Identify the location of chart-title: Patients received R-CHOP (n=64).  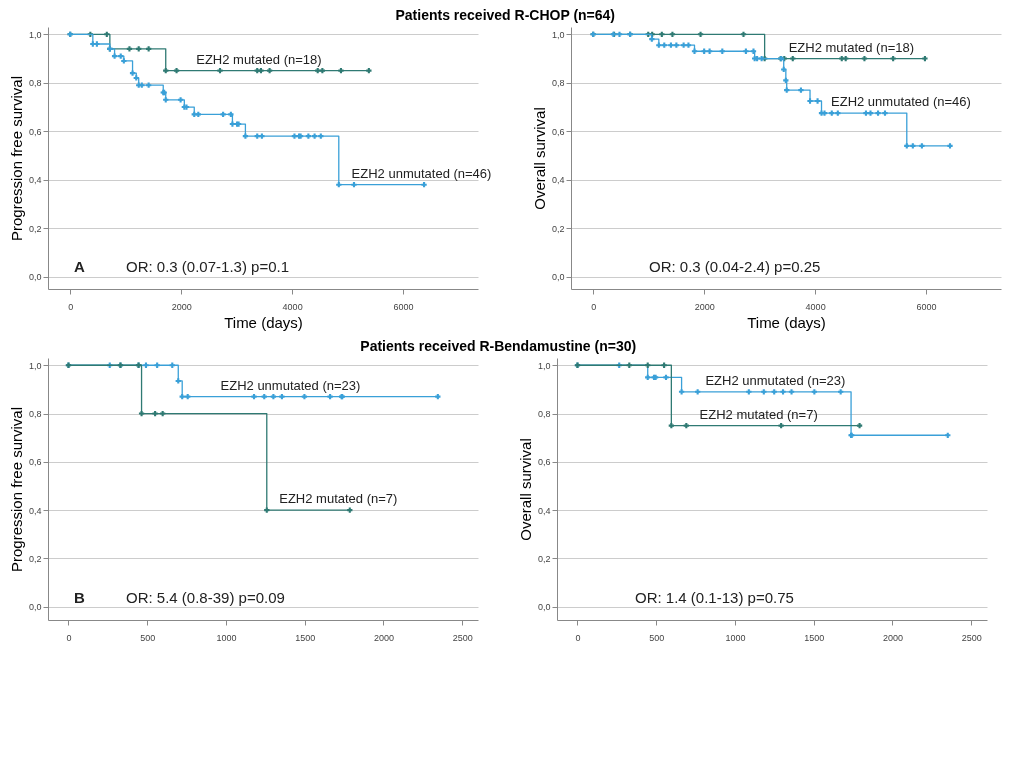
(505, 15).